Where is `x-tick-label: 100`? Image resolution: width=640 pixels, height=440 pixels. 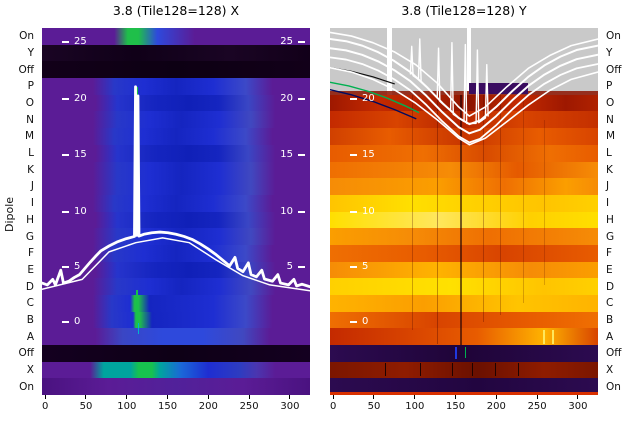 x-tick-label: 100 is located at coordinates (127, 406).